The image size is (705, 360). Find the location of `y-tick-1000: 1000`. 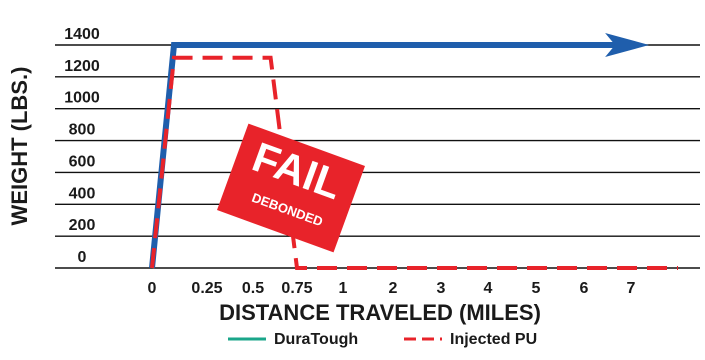

y-tick-1000: 1000 is located at coordinates (82, 98).